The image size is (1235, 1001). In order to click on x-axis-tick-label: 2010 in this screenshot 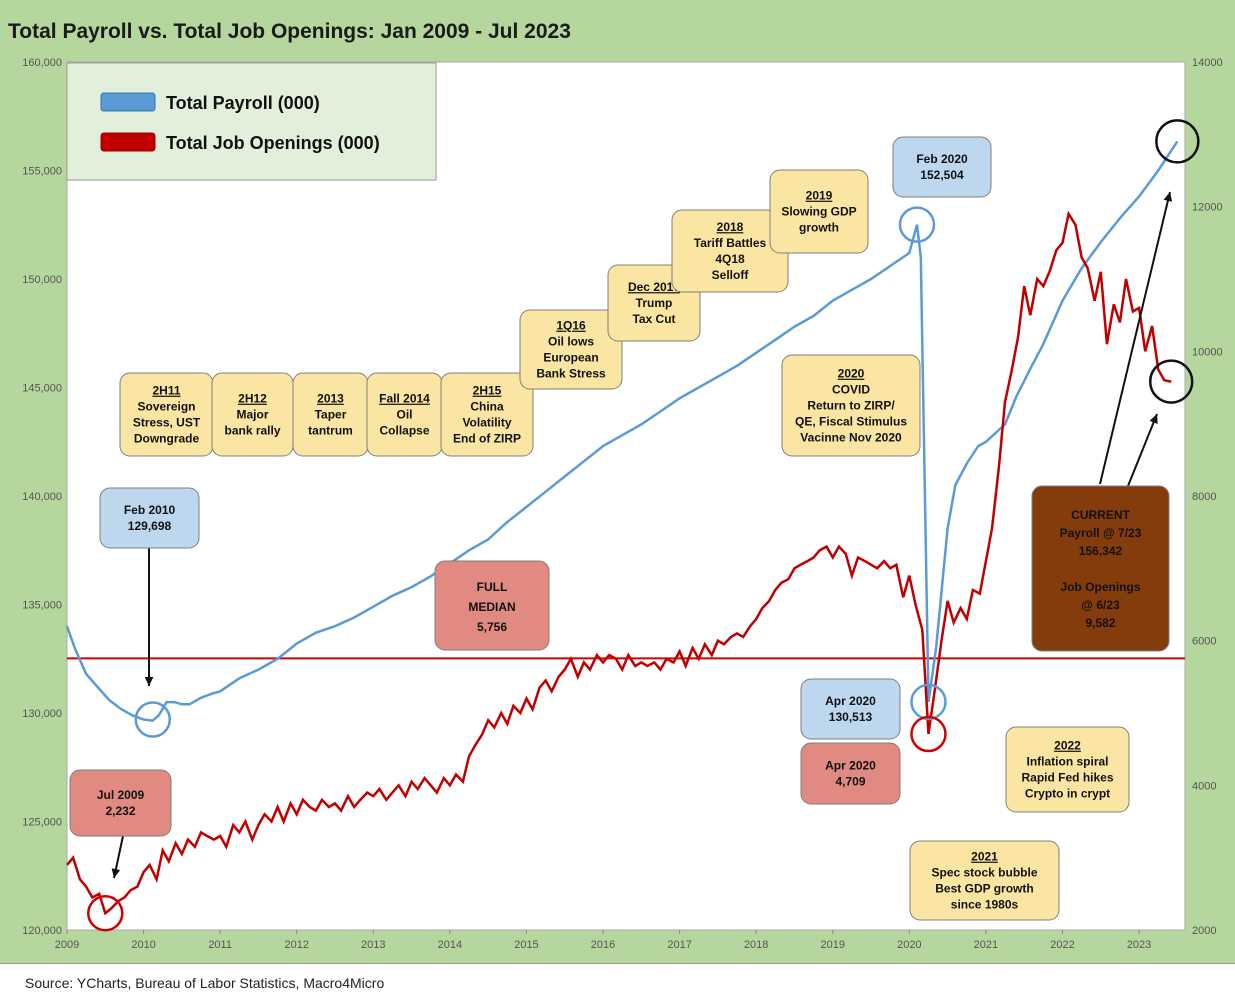, I will do `click(143, 945)`.